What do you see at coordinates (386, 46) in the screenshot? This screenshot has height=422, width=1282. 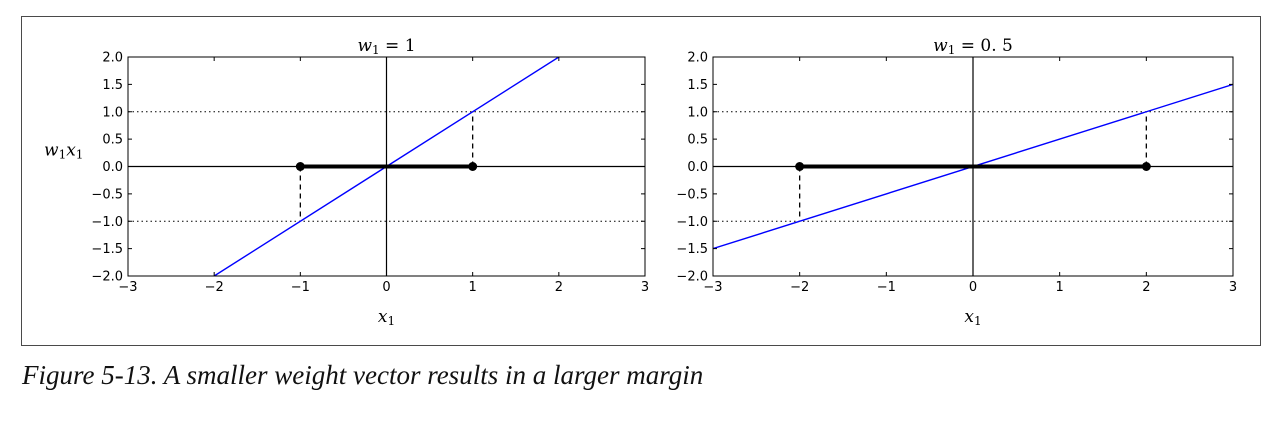 I see `plot-title: w1 = 1` at bounding box center [386, 46].